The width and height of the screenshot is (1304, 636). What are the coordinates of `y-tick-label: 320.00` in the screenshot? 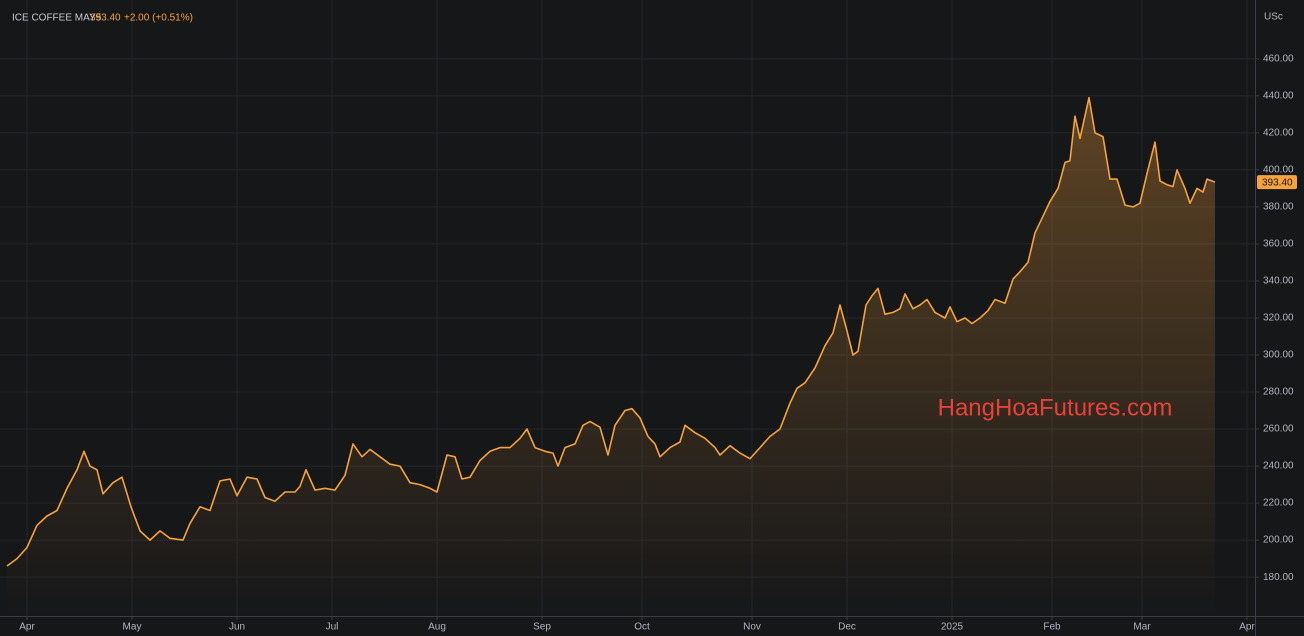 It's located at (1278, 318).